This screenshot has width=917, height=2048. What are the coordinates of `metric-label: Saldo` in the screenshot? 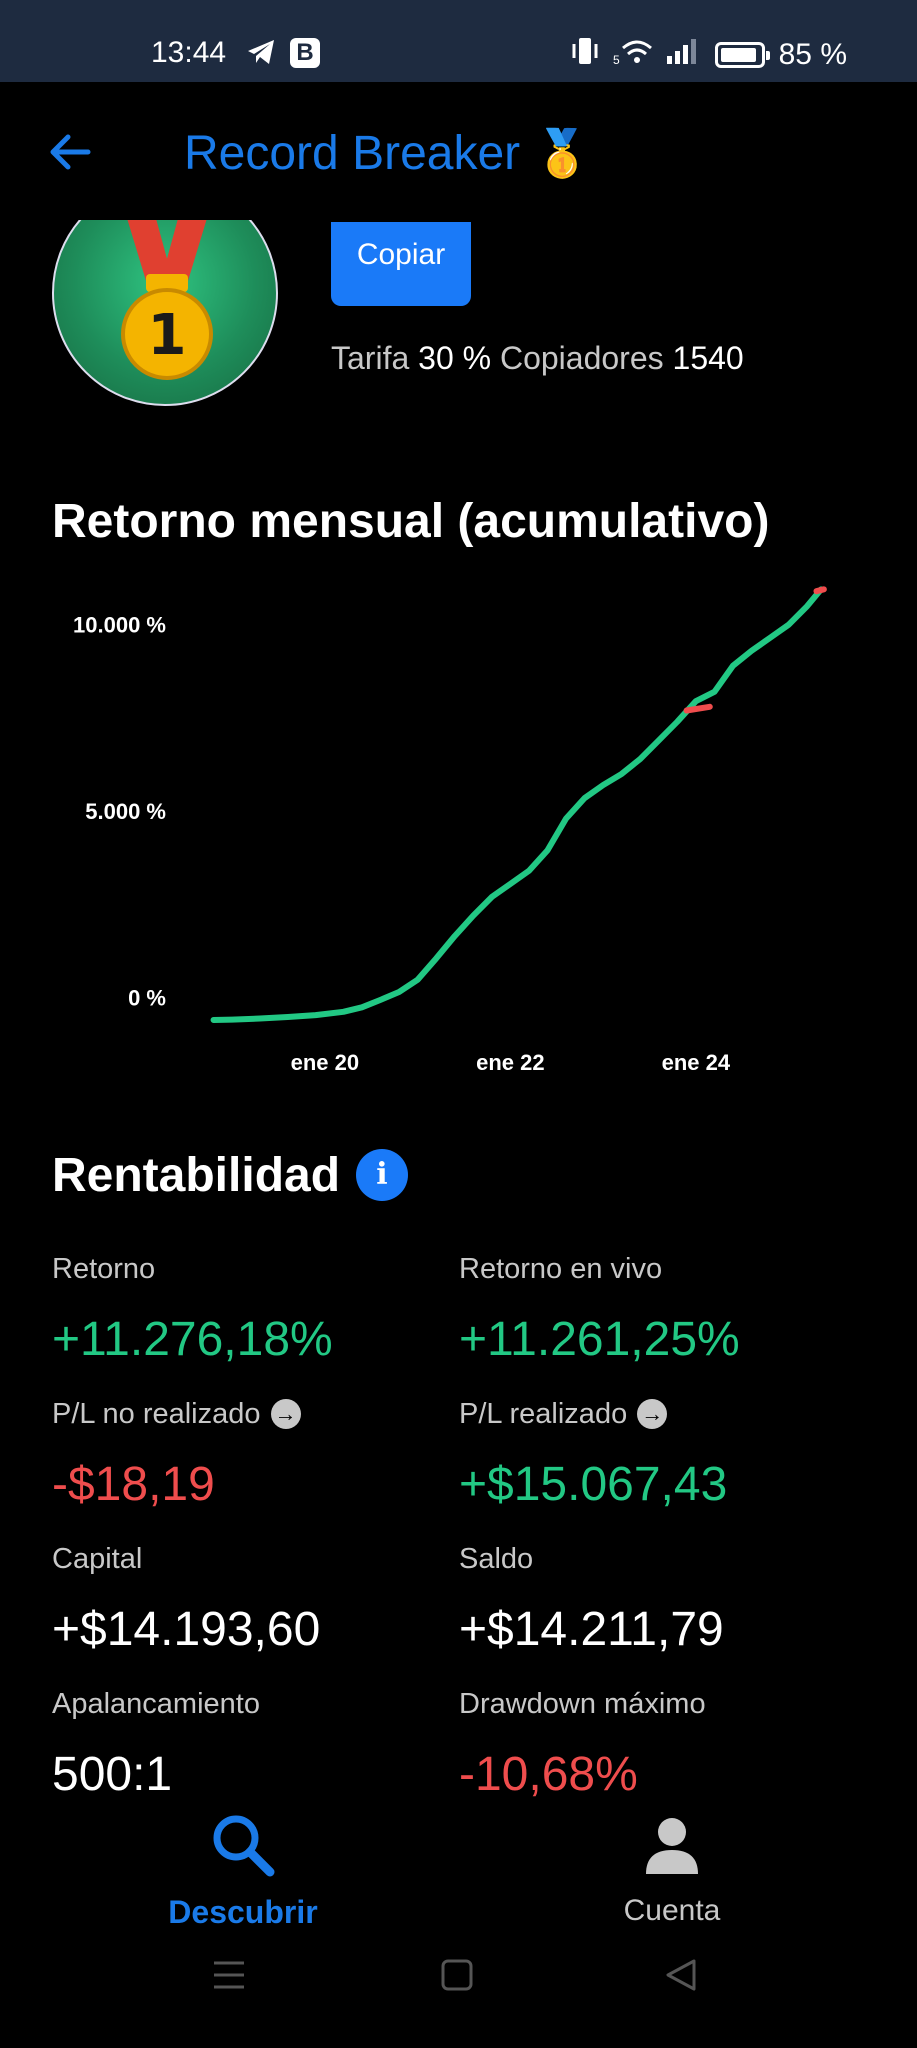 It's located at (496, 1558).